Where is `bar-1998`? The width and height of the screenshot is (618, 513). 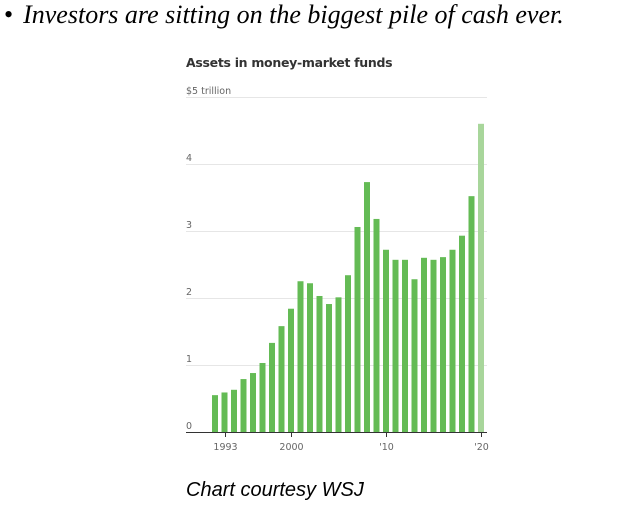
bar-1998 is located at coordinates (272, 387).